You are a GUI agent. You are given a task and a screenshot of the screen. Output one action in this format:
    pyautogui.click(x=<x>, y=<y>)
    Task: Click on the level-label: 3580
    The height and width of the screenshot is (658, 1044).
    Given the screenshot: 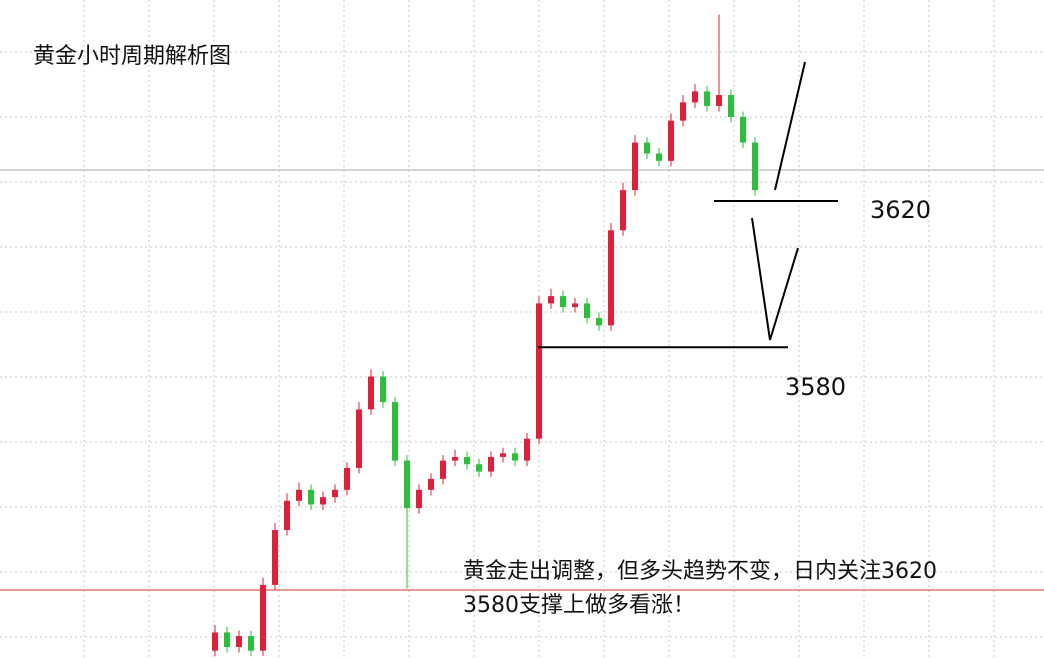 What is the action you would take?
    pyautogui.click(x=815, y=387)
    